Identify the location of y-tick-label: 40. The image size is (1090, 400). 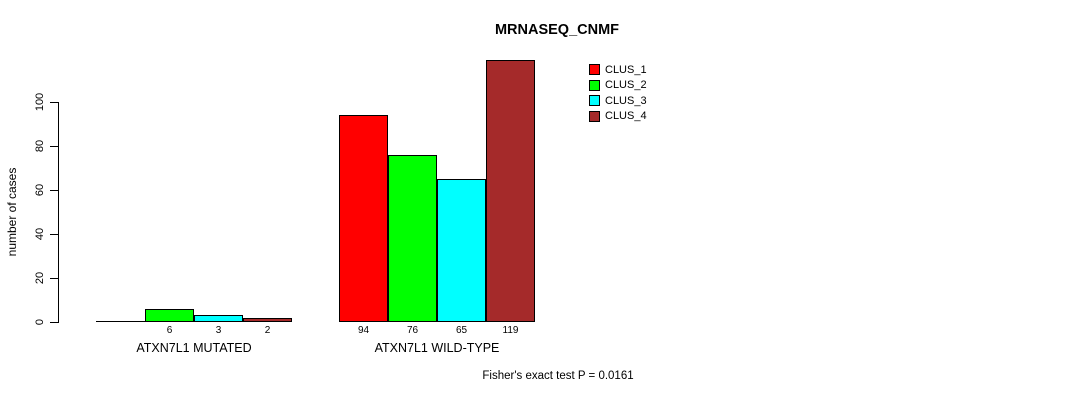
(40, 234).